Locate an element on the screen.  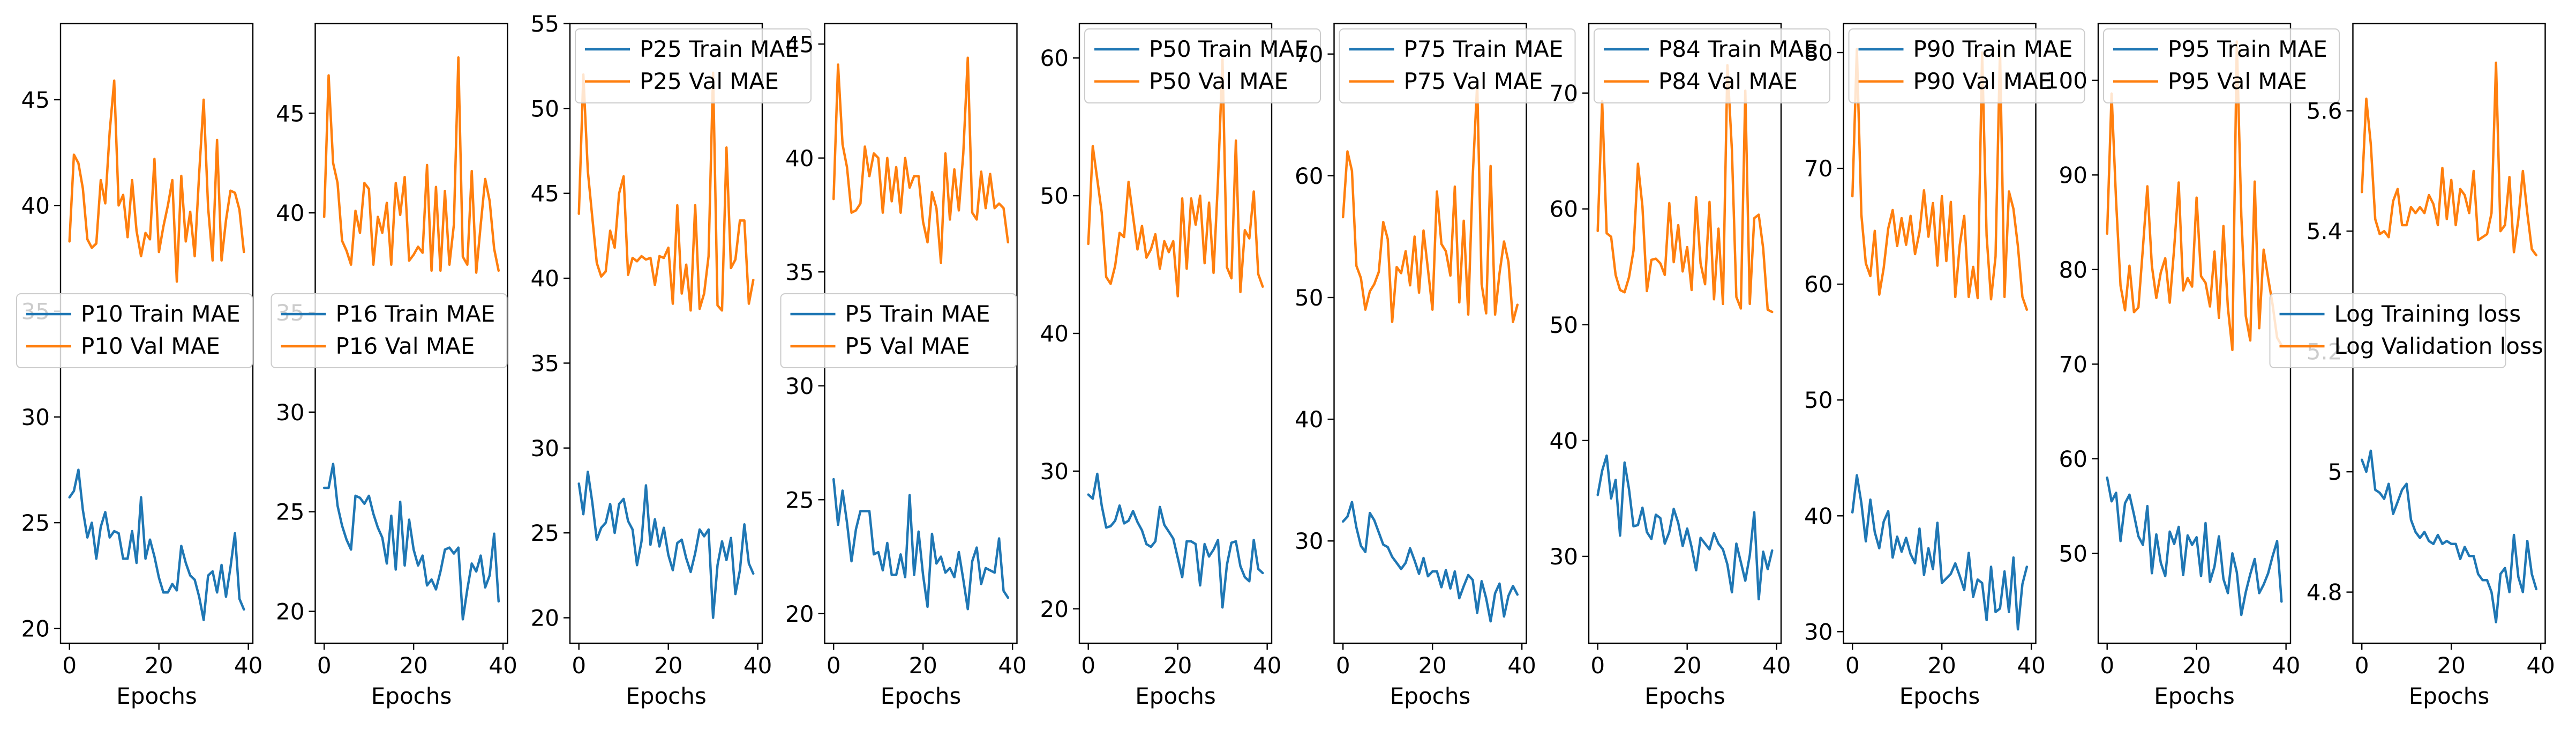
y-tick-label: 5 is located at coordinates (2335, 472).